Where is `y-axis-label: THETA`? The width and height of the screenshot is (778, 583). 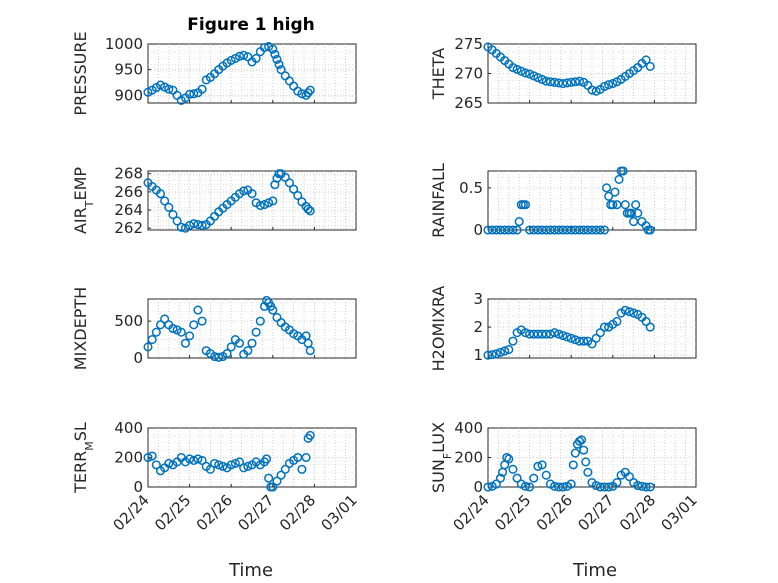
y-axis-label: THETA is located at coordinates (438, 74).